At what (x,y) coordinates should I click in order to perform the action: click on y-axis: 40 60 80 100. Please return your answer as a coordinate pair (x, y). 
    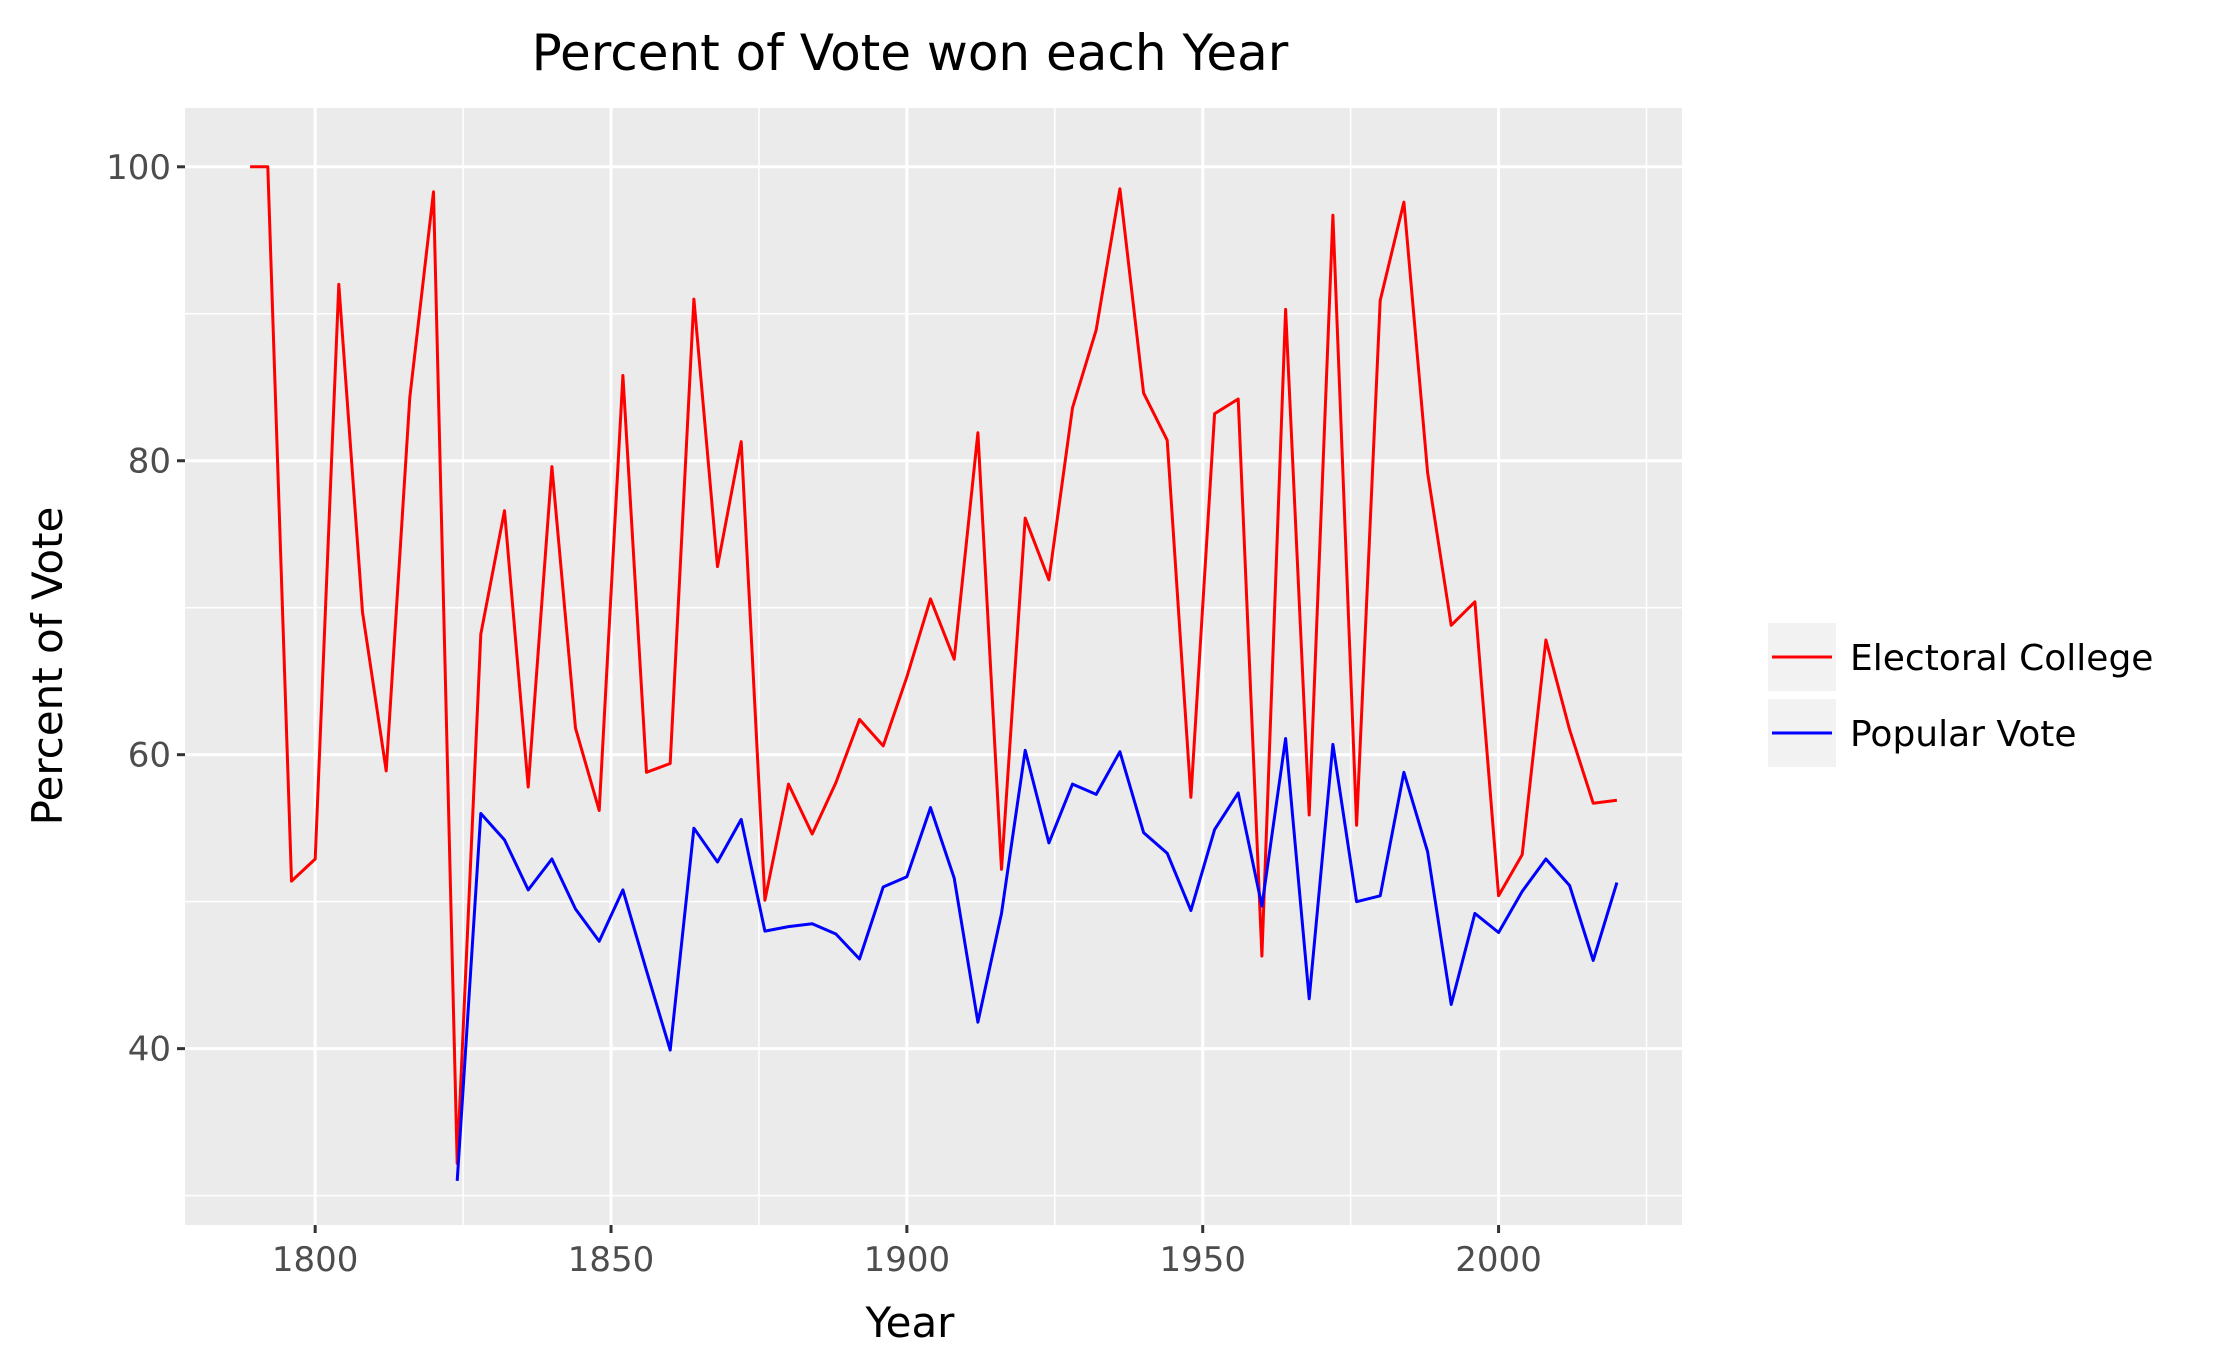
    Looking at the image, I should click on (145, 609).